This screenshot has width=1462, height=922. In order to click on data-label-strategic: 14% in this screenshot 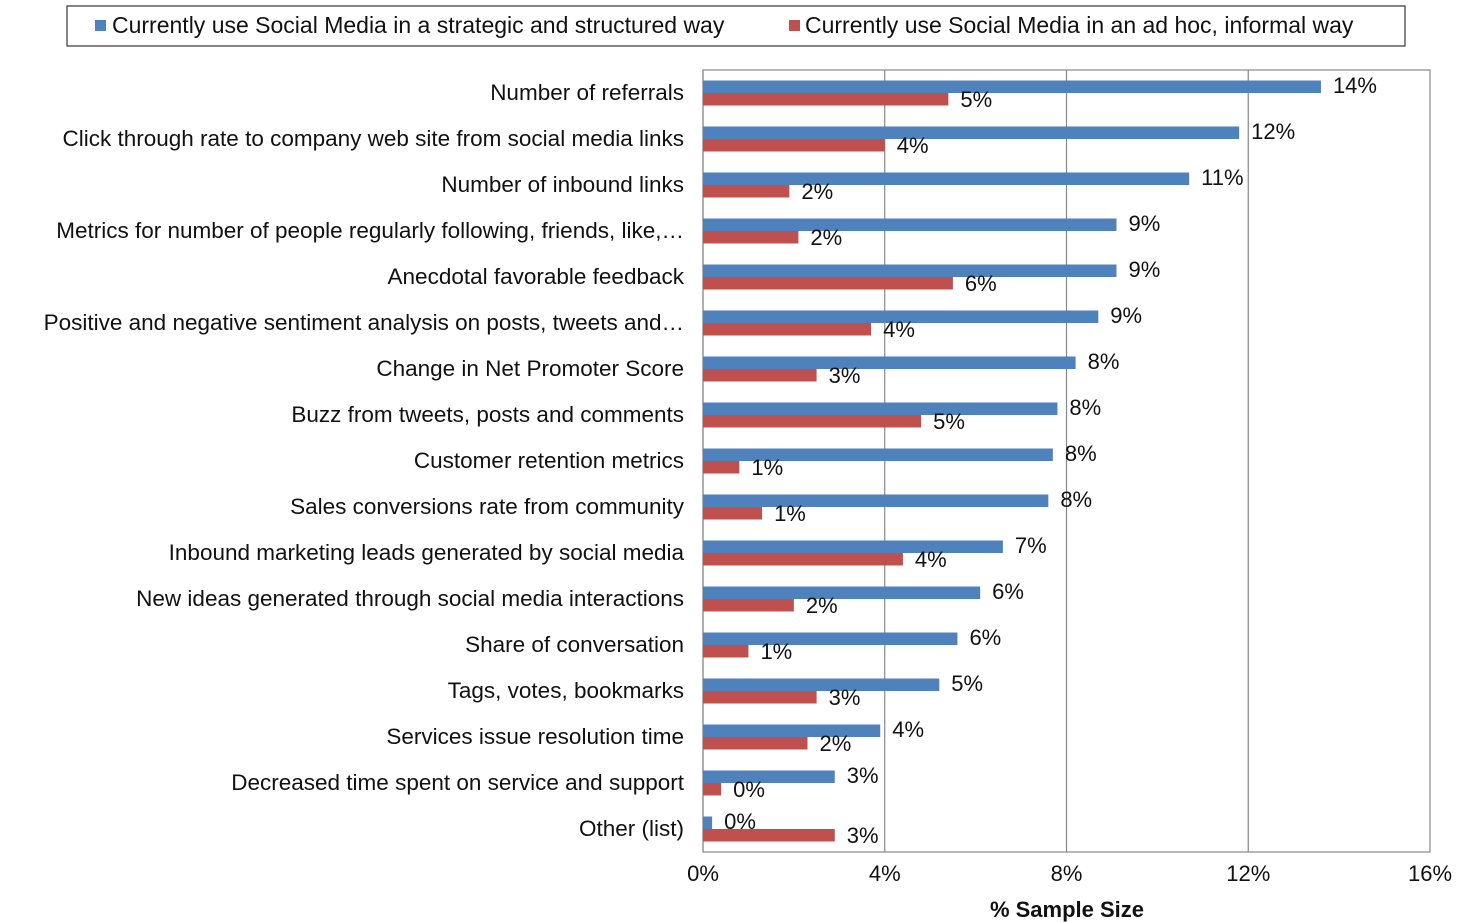, I will do `click(1355, 85)`.